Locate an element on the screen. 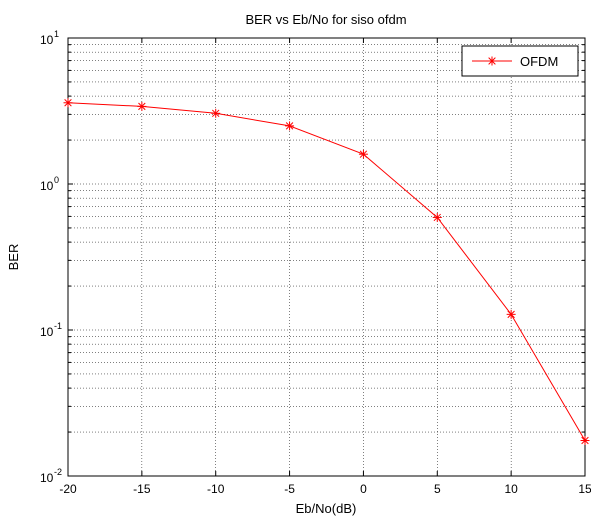 Image resolution: width=591 pixels, height=523 pixels. legend-marker-symbol is located at coordinates (492, 61).